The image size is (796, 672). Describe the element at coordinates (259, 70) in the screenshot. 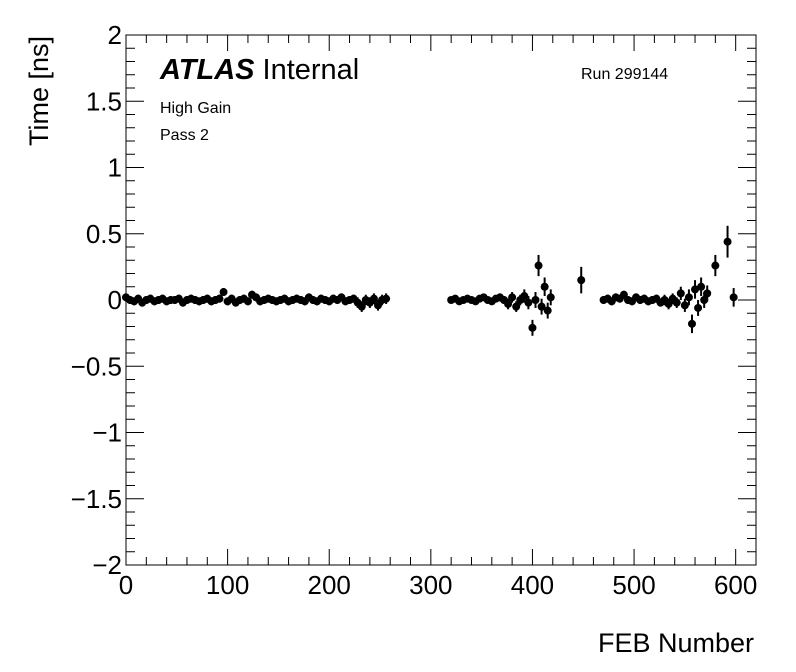

I see `atlas-label: ATLAS Internal` at that location.